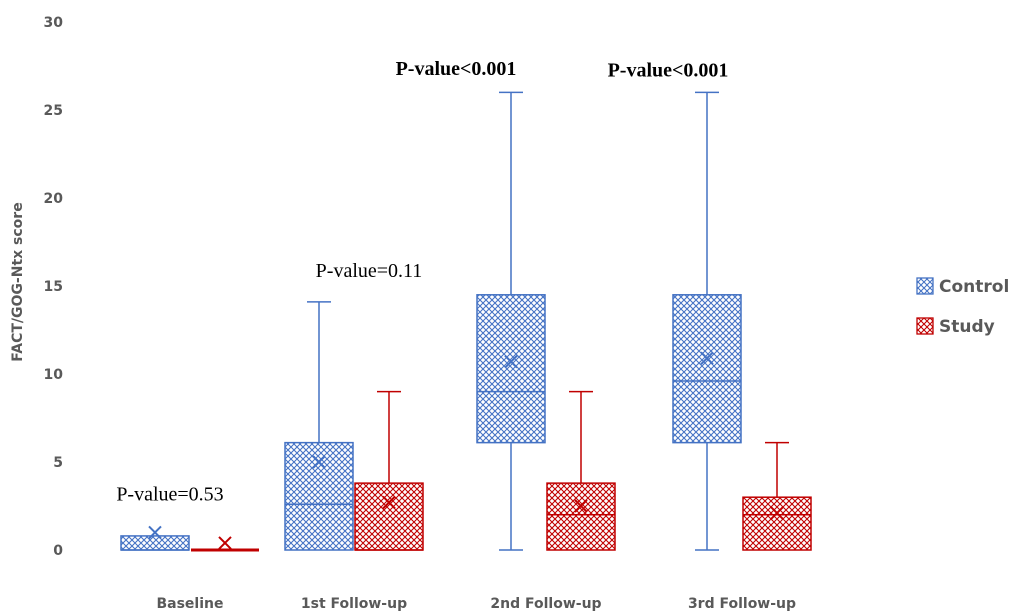 The image size is (1034, 613). I want to click on y-tick-label: 15, so click(53, 287).